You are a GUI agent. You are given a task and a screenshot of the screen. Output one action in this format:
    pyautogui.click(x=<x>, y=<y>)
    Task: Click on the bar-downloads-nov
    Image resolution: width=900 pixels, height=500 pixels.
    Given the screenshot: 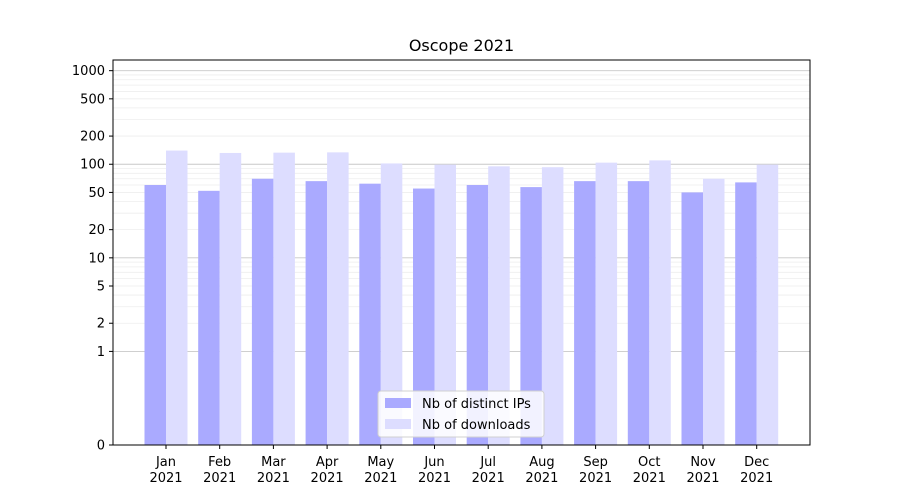 What is the action you would take?
    pyautogui.click(x=714, y=312)
    